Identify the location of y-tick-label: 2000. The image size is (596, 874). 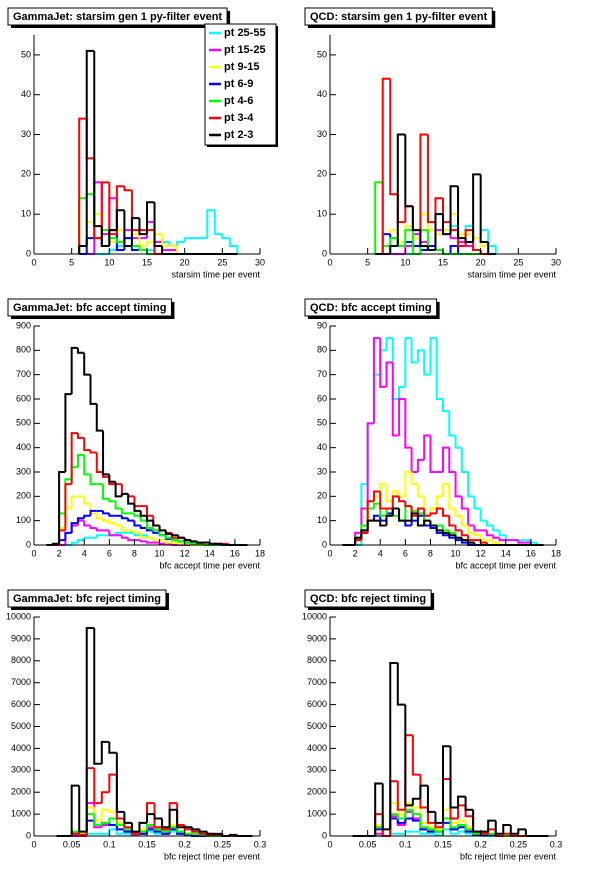
(317, 792).